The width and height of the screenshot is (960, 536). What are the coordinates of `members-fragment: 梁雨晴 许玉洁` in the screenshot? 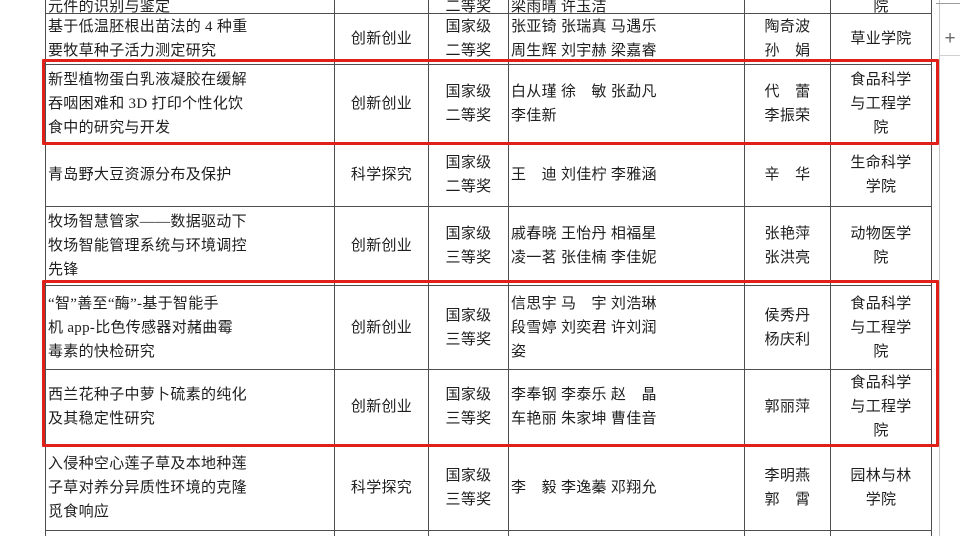 It's located at (559, 7).